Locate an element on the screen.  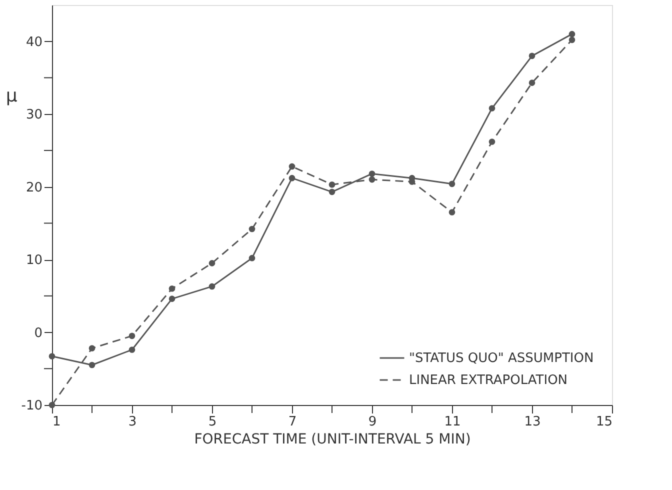
y-tick-label: 30 is located at coordinates (34, 115).